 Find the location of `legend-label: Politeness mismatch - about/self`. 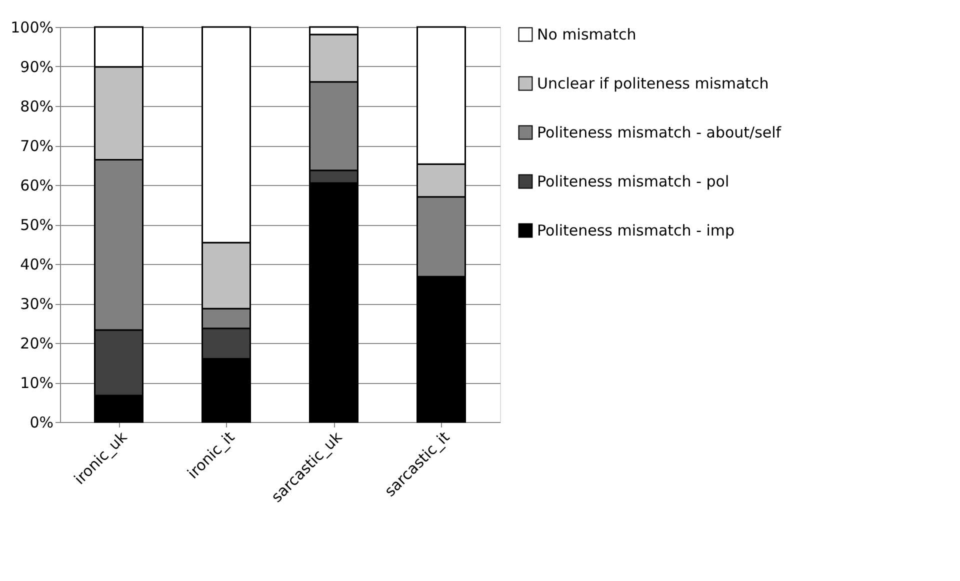

legend-label: Politeness mismatch - about/self is located at coordinates (659, 133).